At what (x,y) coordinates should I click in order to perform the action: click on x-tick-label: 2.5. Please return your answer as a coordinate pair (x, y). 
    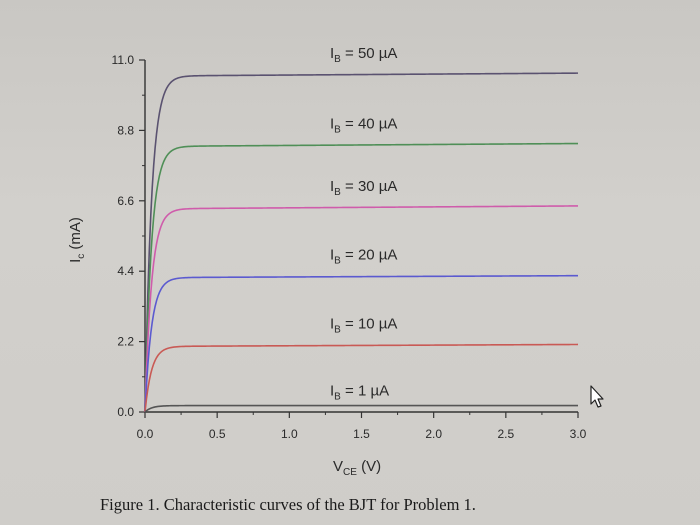
    Looking at the image, I should click on (505, 434).